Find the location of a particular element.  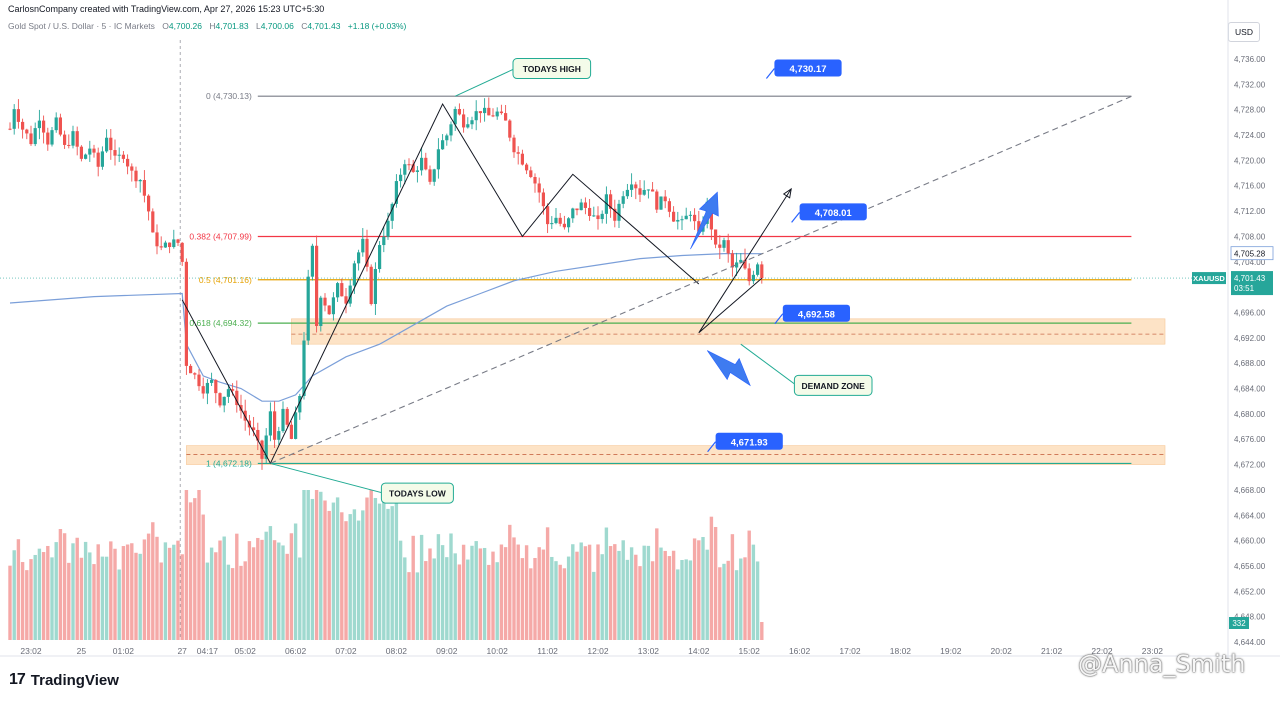

x-tick-label: 15:02 is located at coordinates (750, 651).